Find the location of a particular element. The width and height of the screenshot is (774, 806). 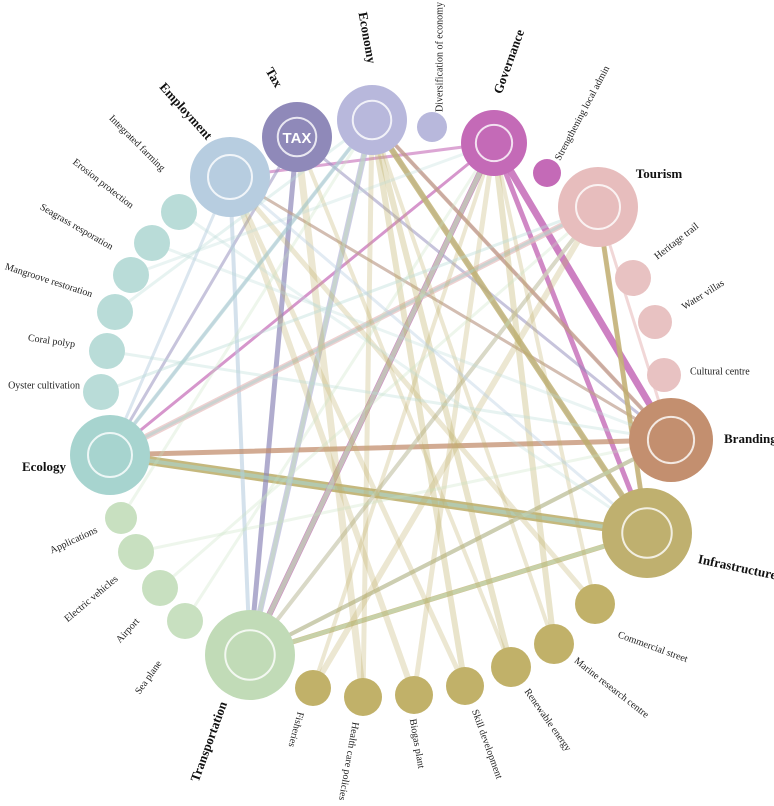

sub-node: Fisheries is located at coordinates (308, 709).